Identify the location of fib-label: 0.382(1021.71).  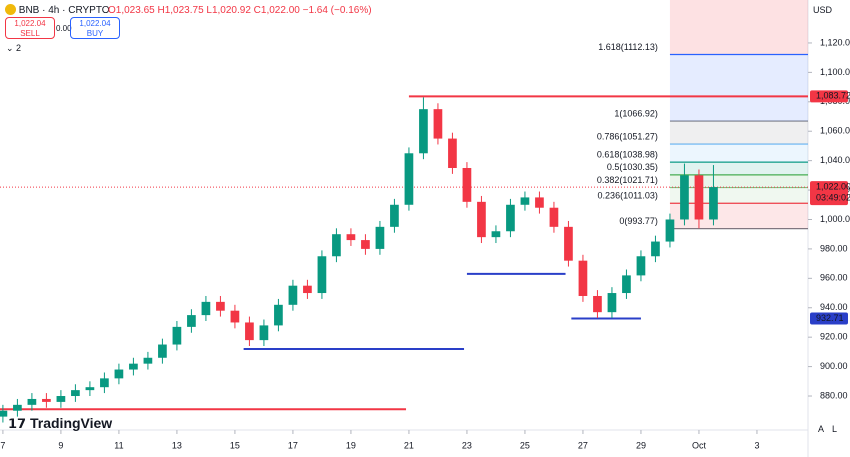
(627, 180).